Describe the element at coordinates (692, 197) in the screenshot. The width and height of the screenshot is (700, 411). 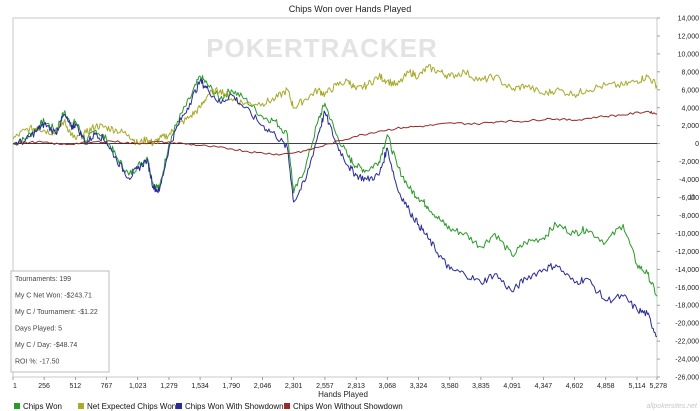
I see `y-axis-scroll-icon: ⇵` at that location.